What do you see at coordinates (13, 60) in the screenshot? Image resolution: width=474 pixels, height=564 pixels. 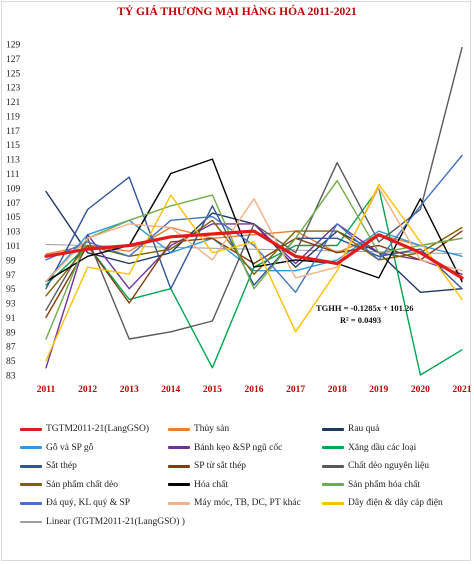 I see `y-tick-label: 127` at bounding box center [13, 60].